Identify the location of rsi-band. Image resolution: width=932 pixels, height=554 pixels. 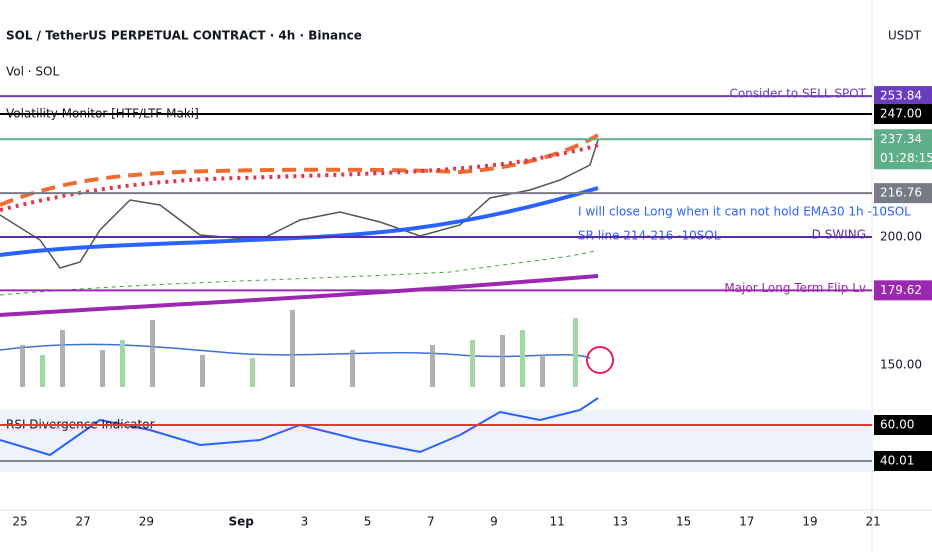
(436, 441).